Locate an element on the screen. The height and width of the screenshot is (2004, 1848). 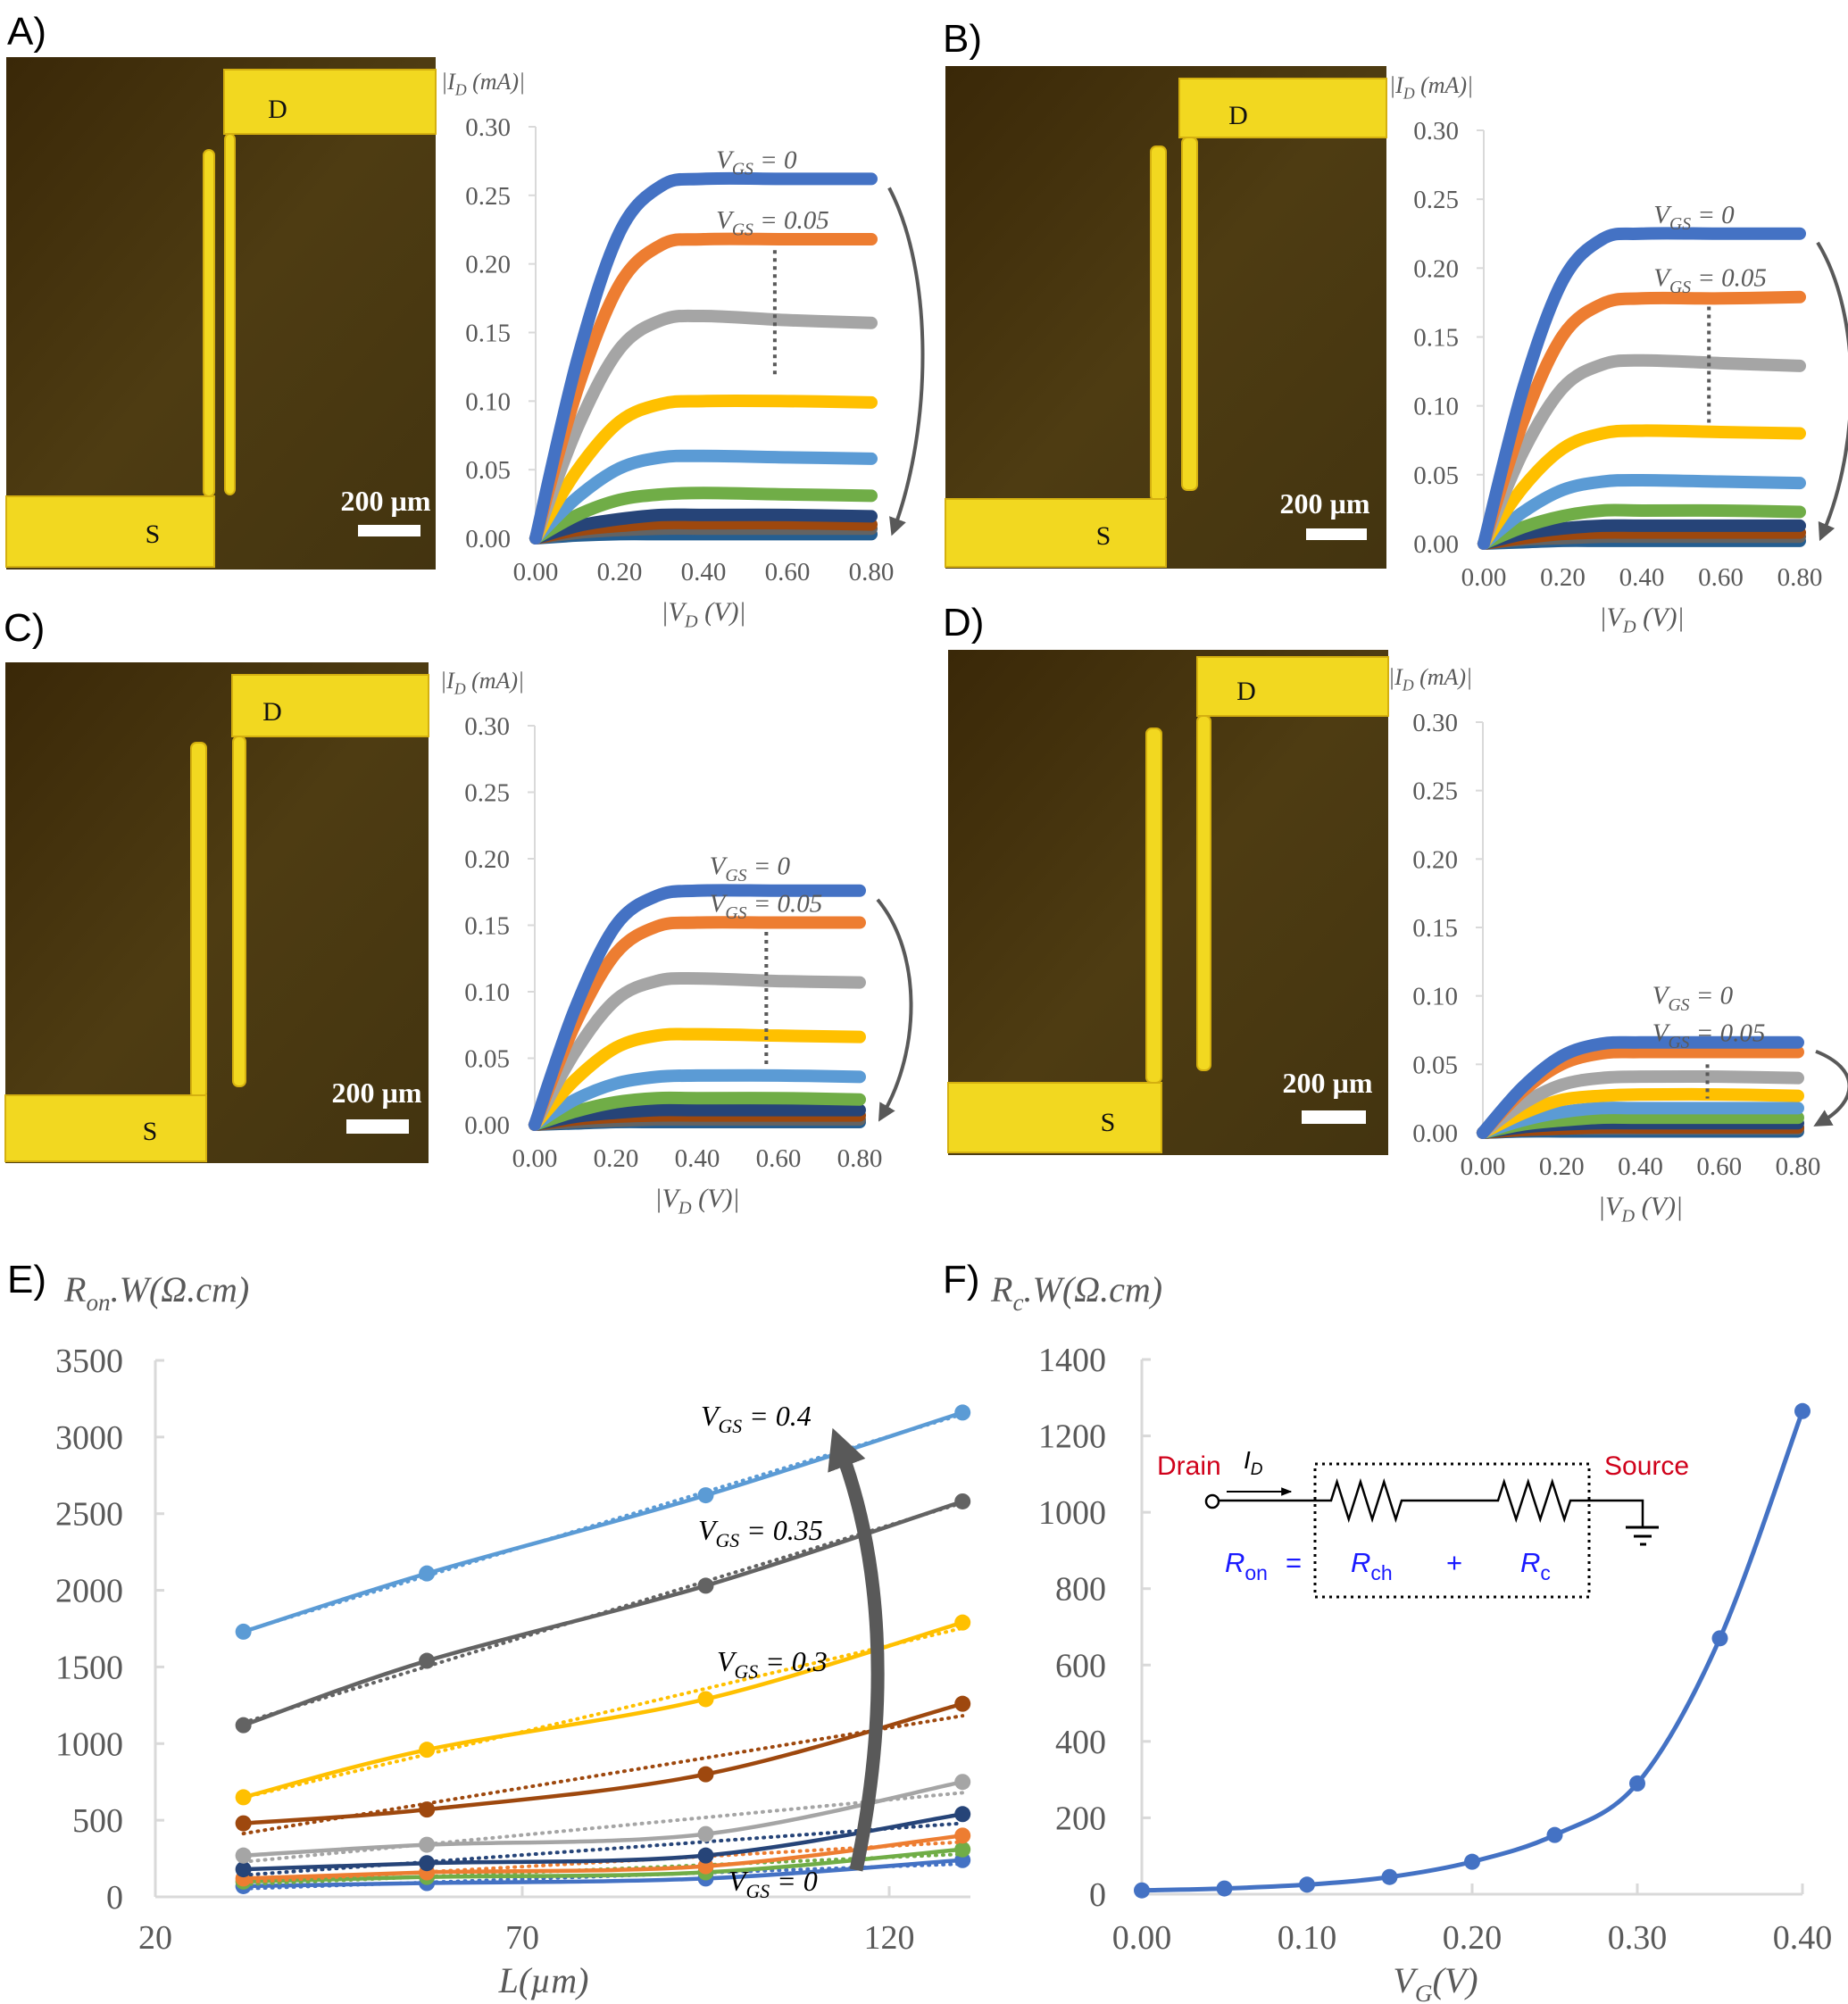
vgs-label-2: VGS = 0.3 is located at coordinates (772, 1664).